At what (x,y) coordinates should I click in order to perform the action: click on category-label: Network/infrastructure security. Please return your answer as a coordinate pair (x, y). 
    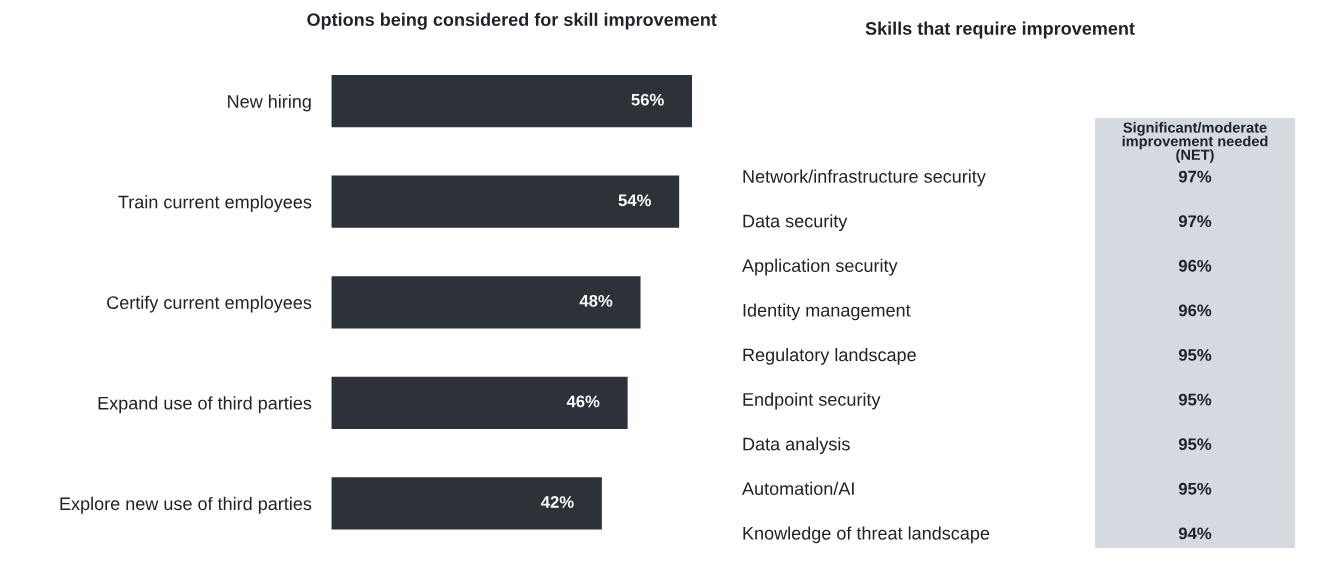
    Looking at the image, I should click on (864, 178).